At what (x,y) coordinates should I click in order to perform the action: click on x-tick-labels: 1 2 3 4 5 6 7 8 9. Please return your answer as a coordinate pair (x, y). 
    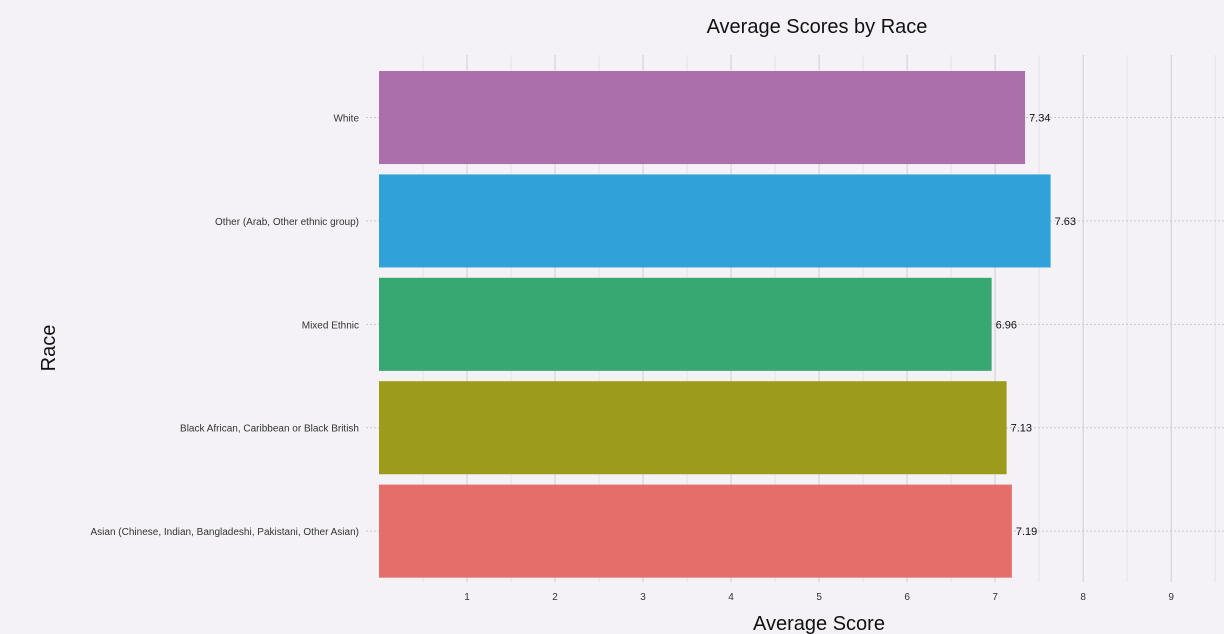
    Looking at the image, I should click on (819, 597).